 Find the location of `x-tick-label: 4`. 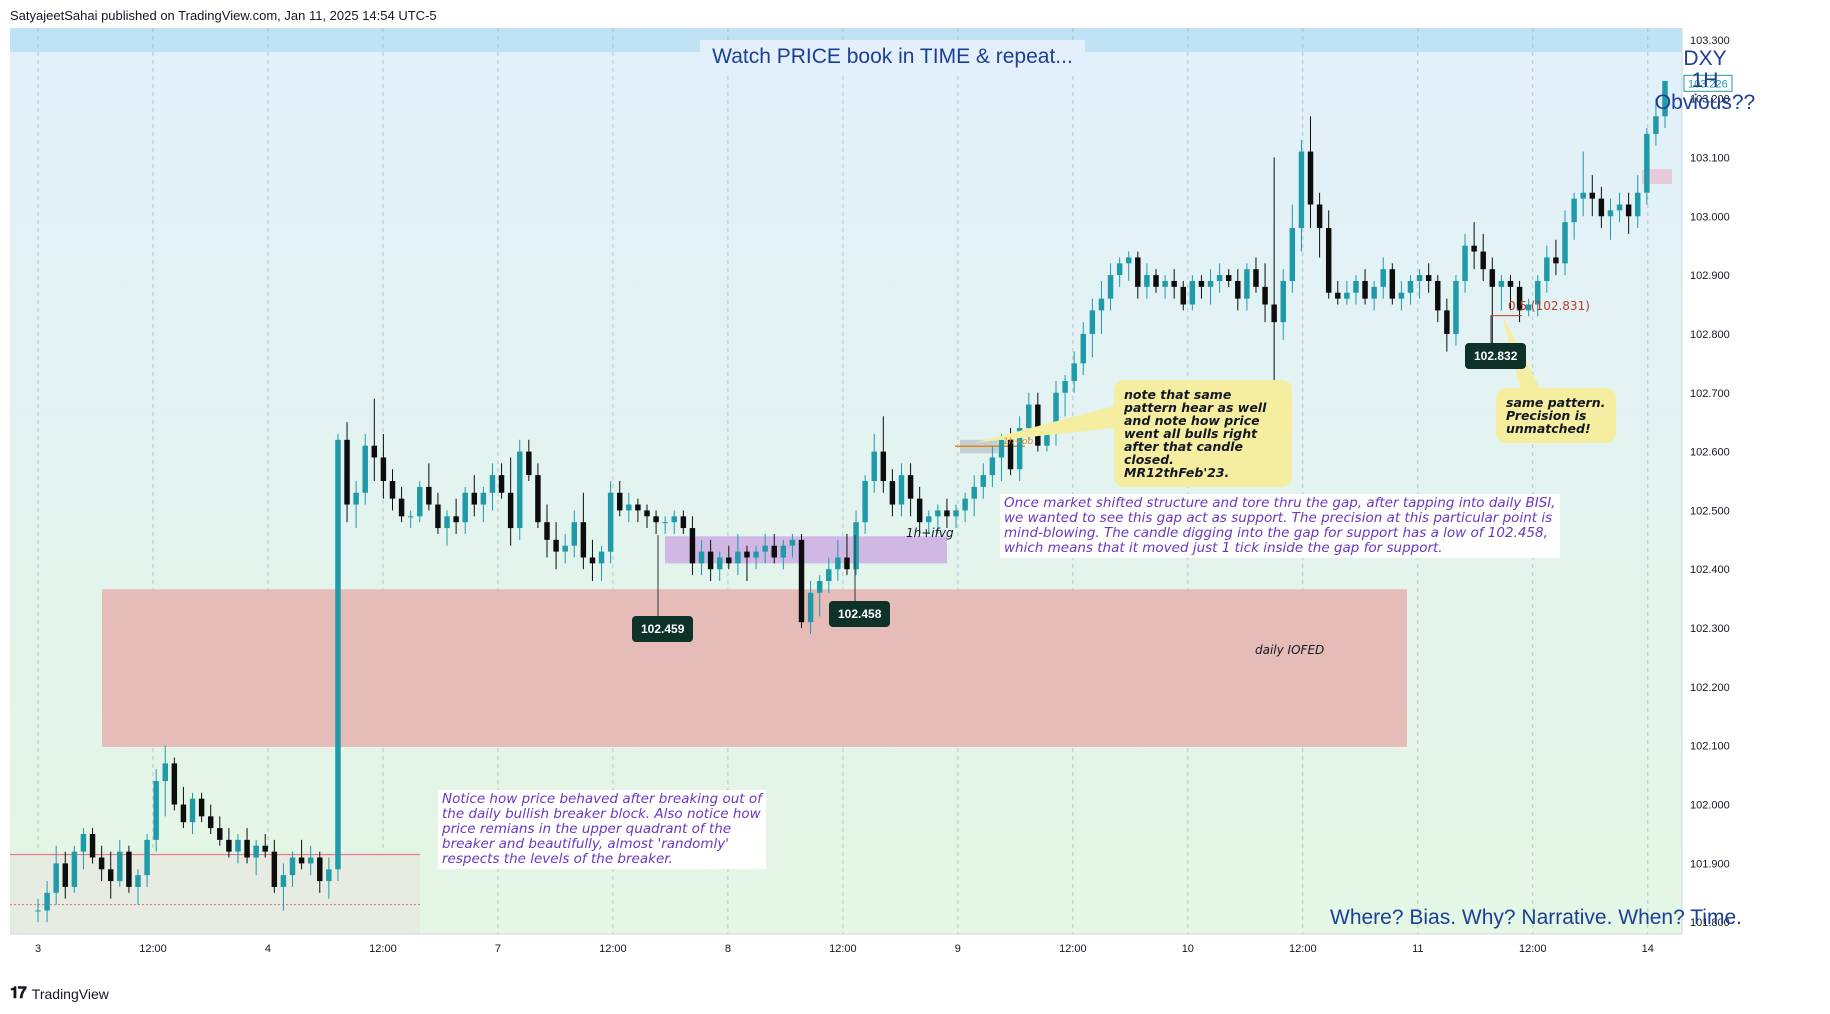

x-tick-label: 4 is located at coordinates (268, 949).